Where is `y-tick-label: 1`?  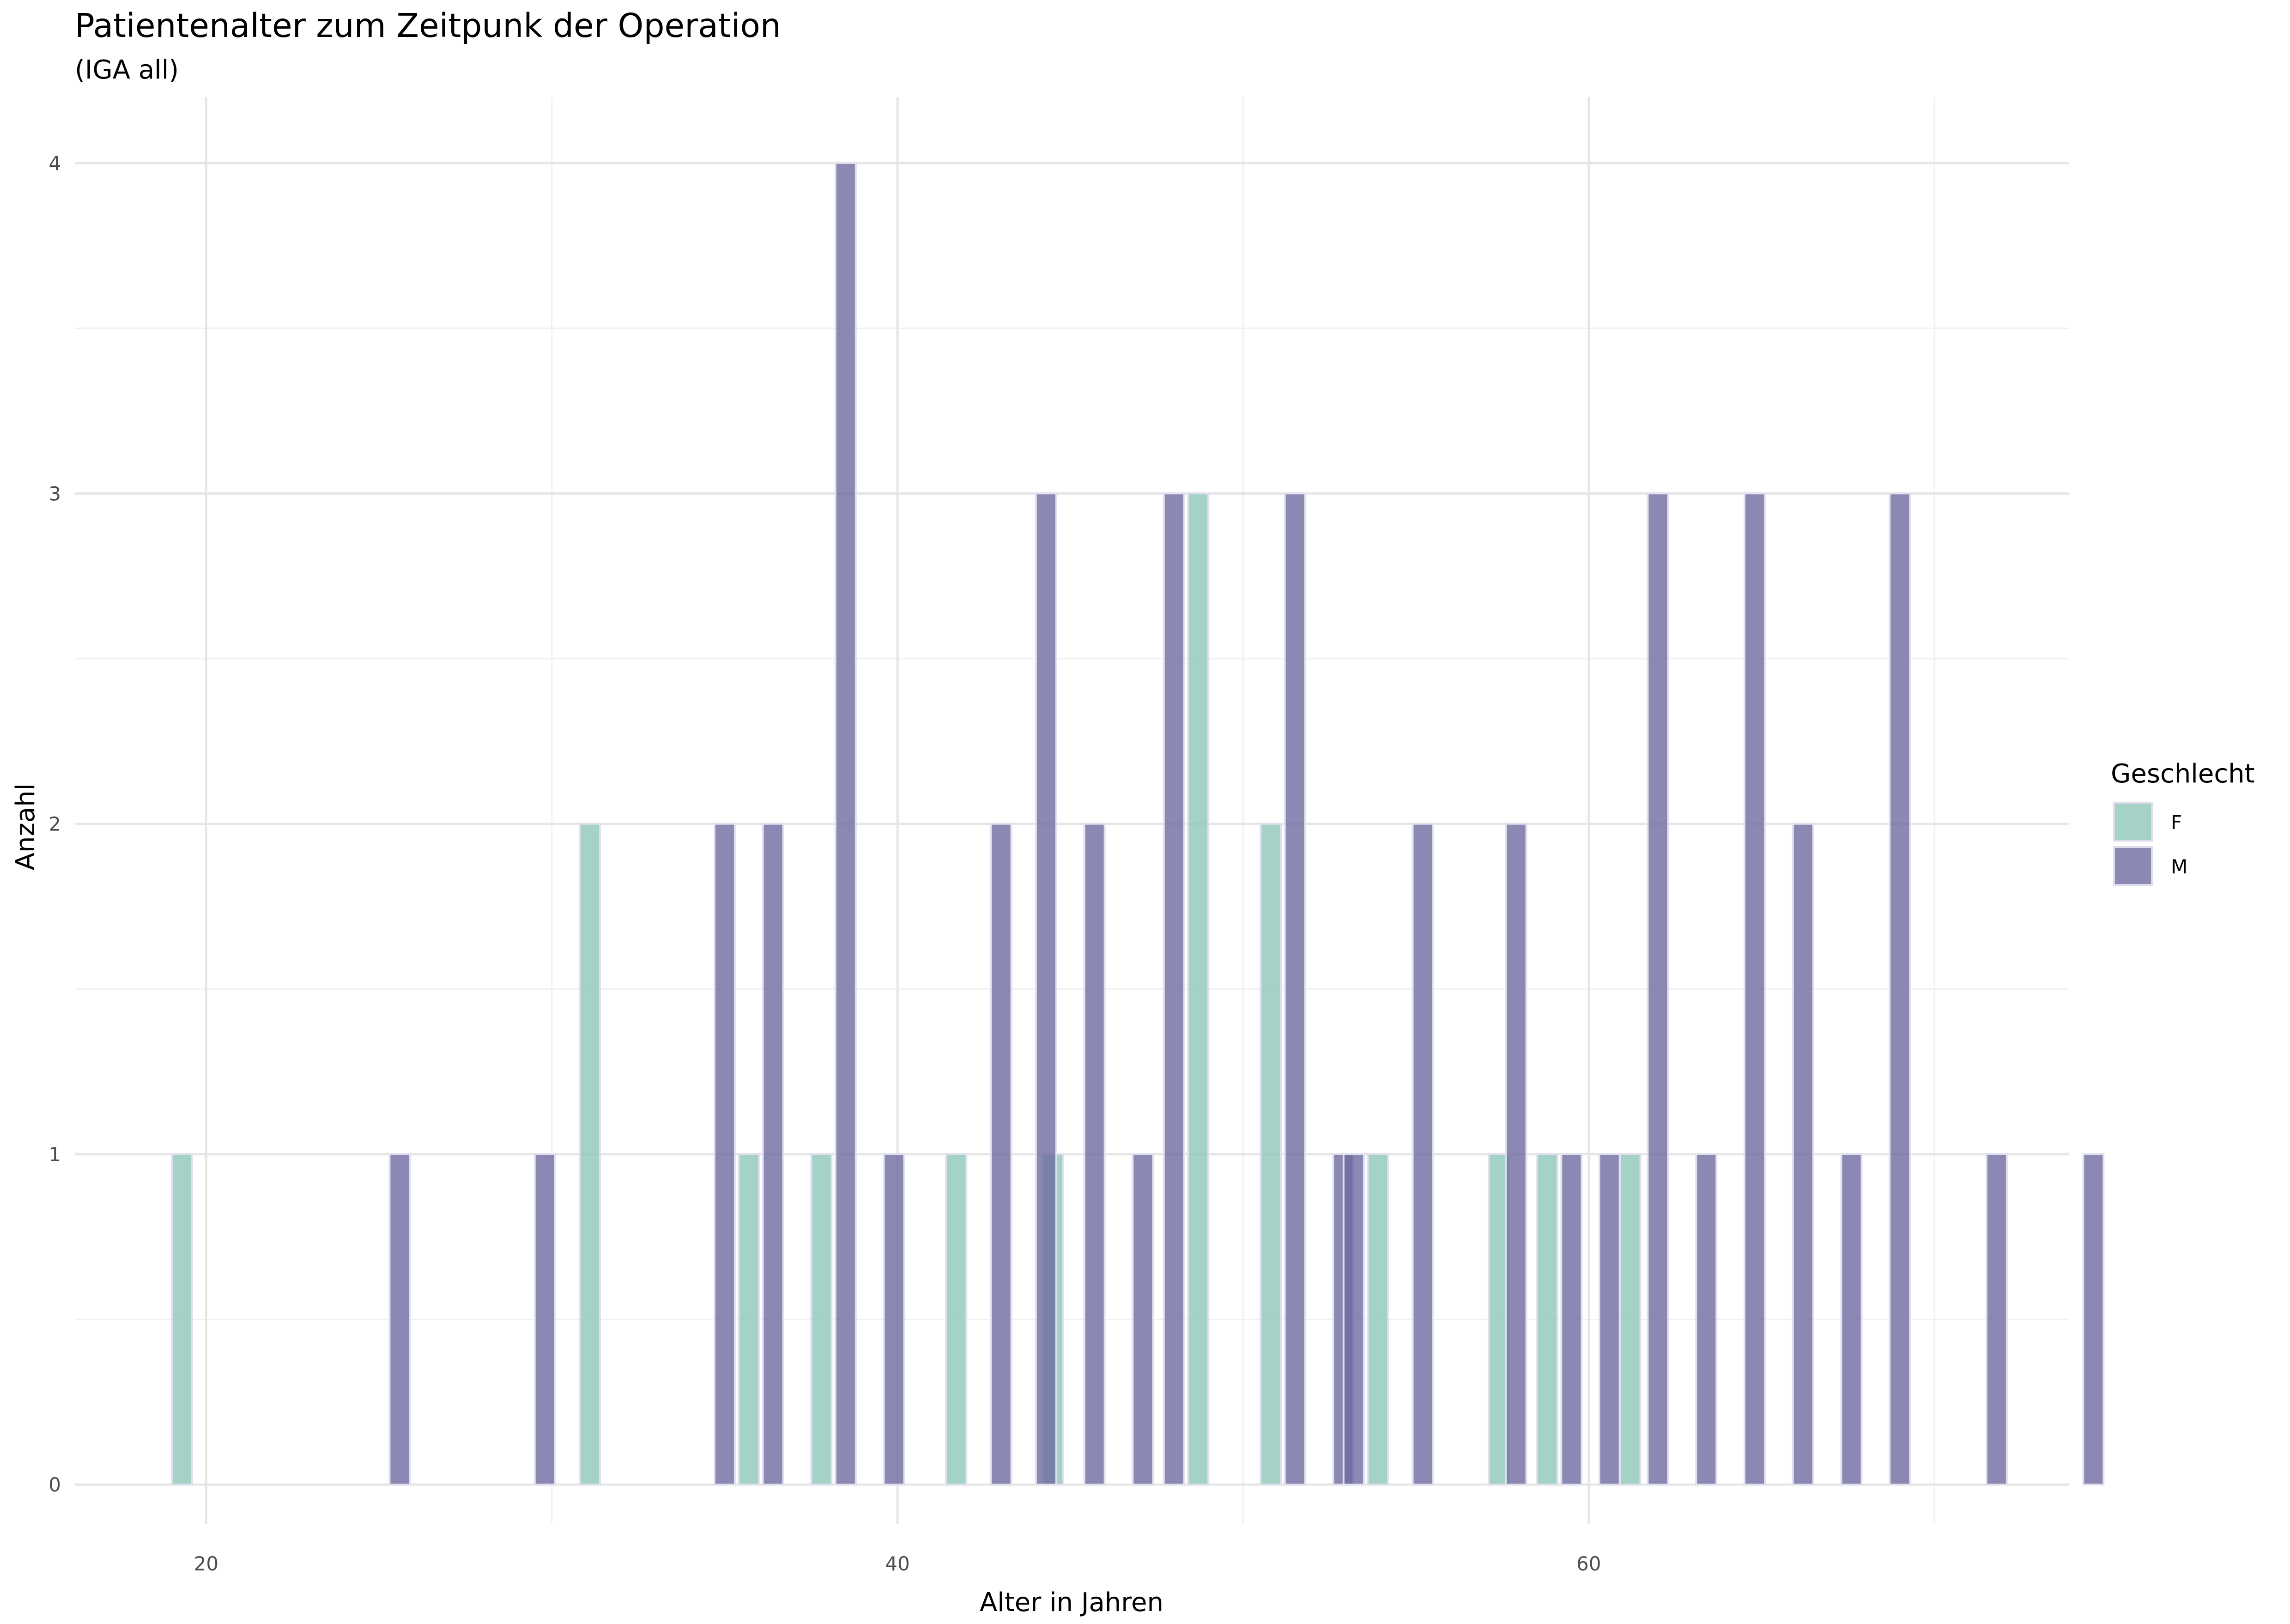
y-tick-label: 1 is located at coordinates (54, 1154).